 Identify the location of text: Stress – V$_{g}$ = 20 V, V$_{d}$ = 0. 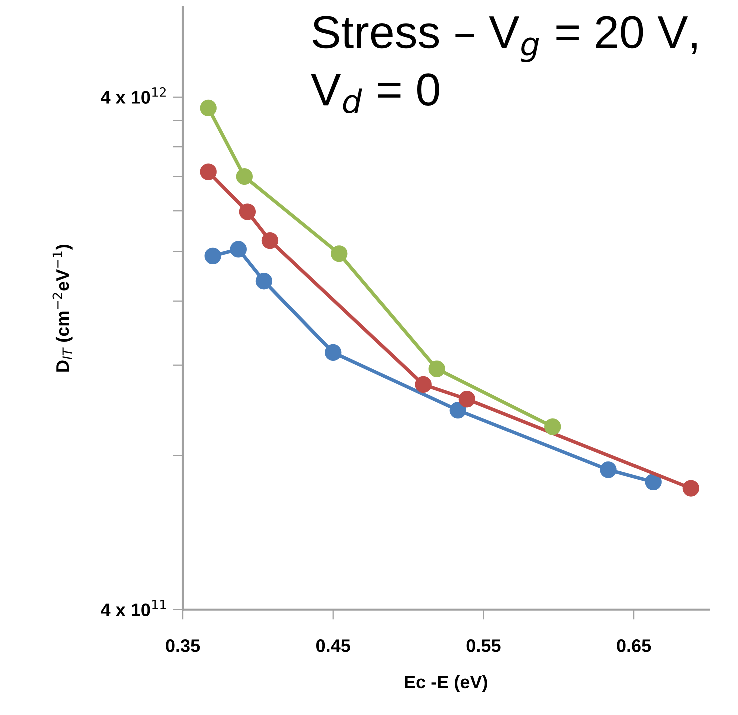
(504, 65).